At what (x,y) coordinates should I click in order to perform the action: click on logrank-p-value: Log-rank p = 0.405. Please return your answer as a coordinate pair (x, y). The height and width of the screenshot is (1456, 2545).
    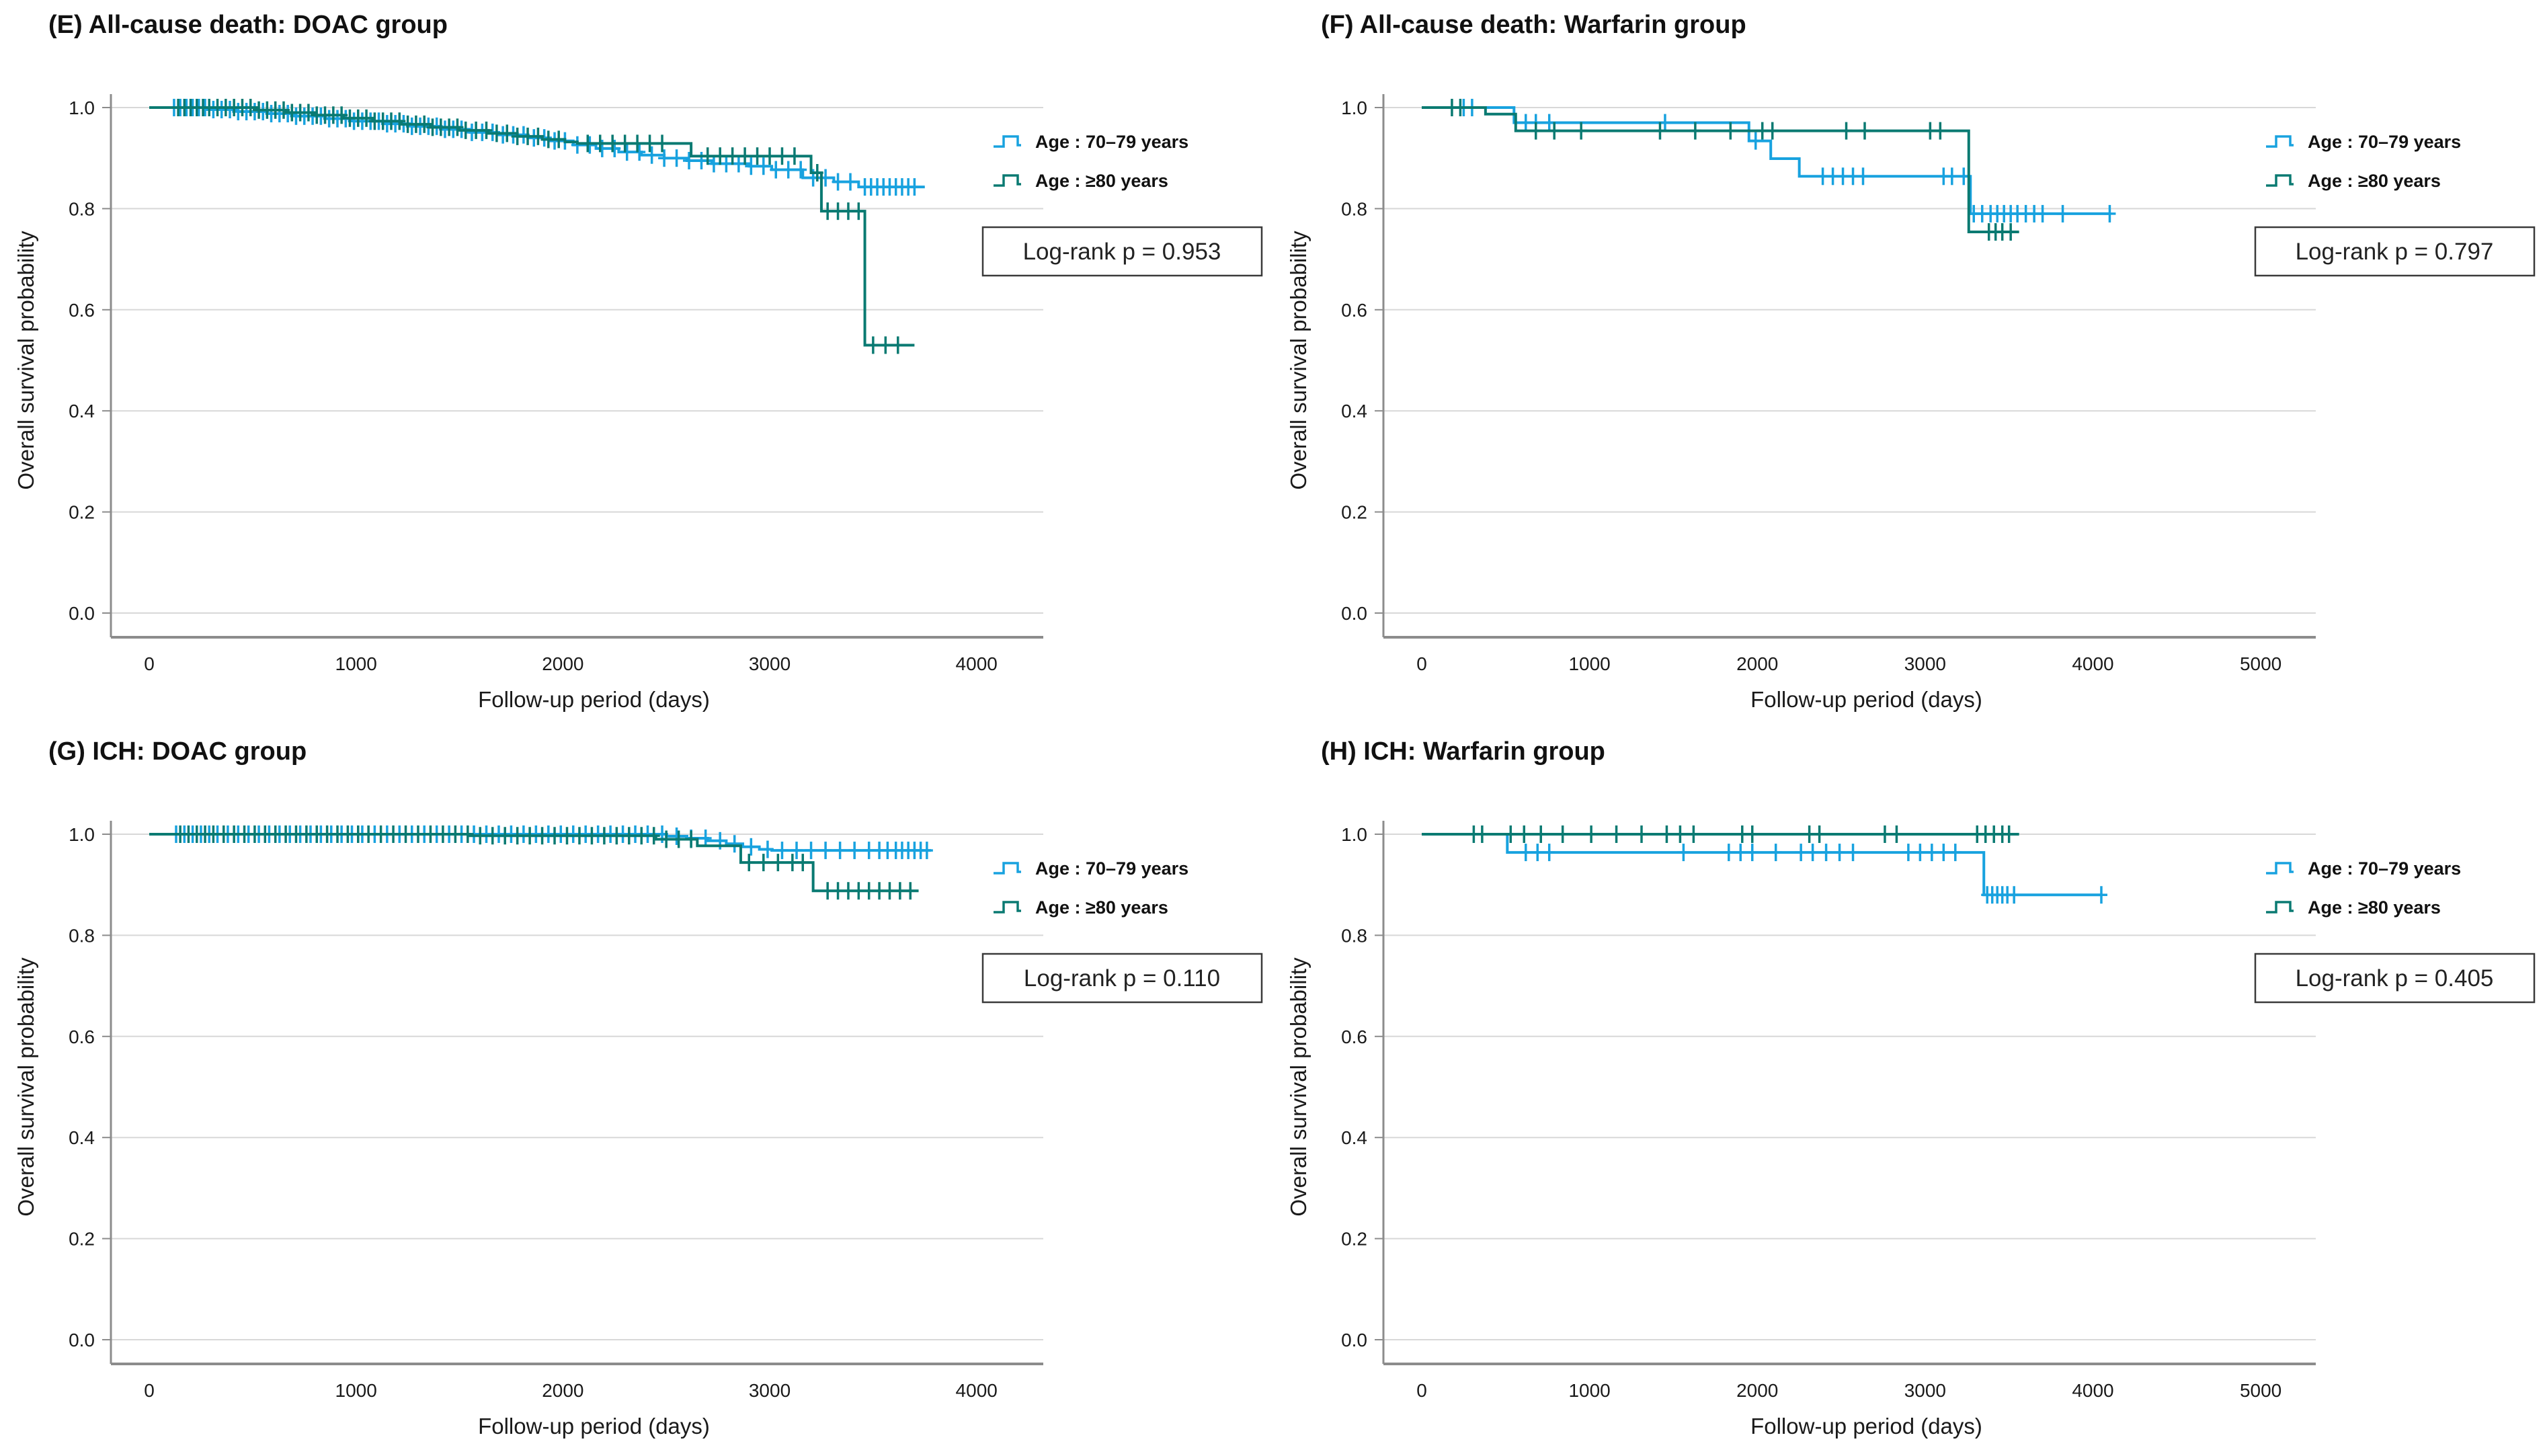
    Looking at the image, I should click on (2395, 979).